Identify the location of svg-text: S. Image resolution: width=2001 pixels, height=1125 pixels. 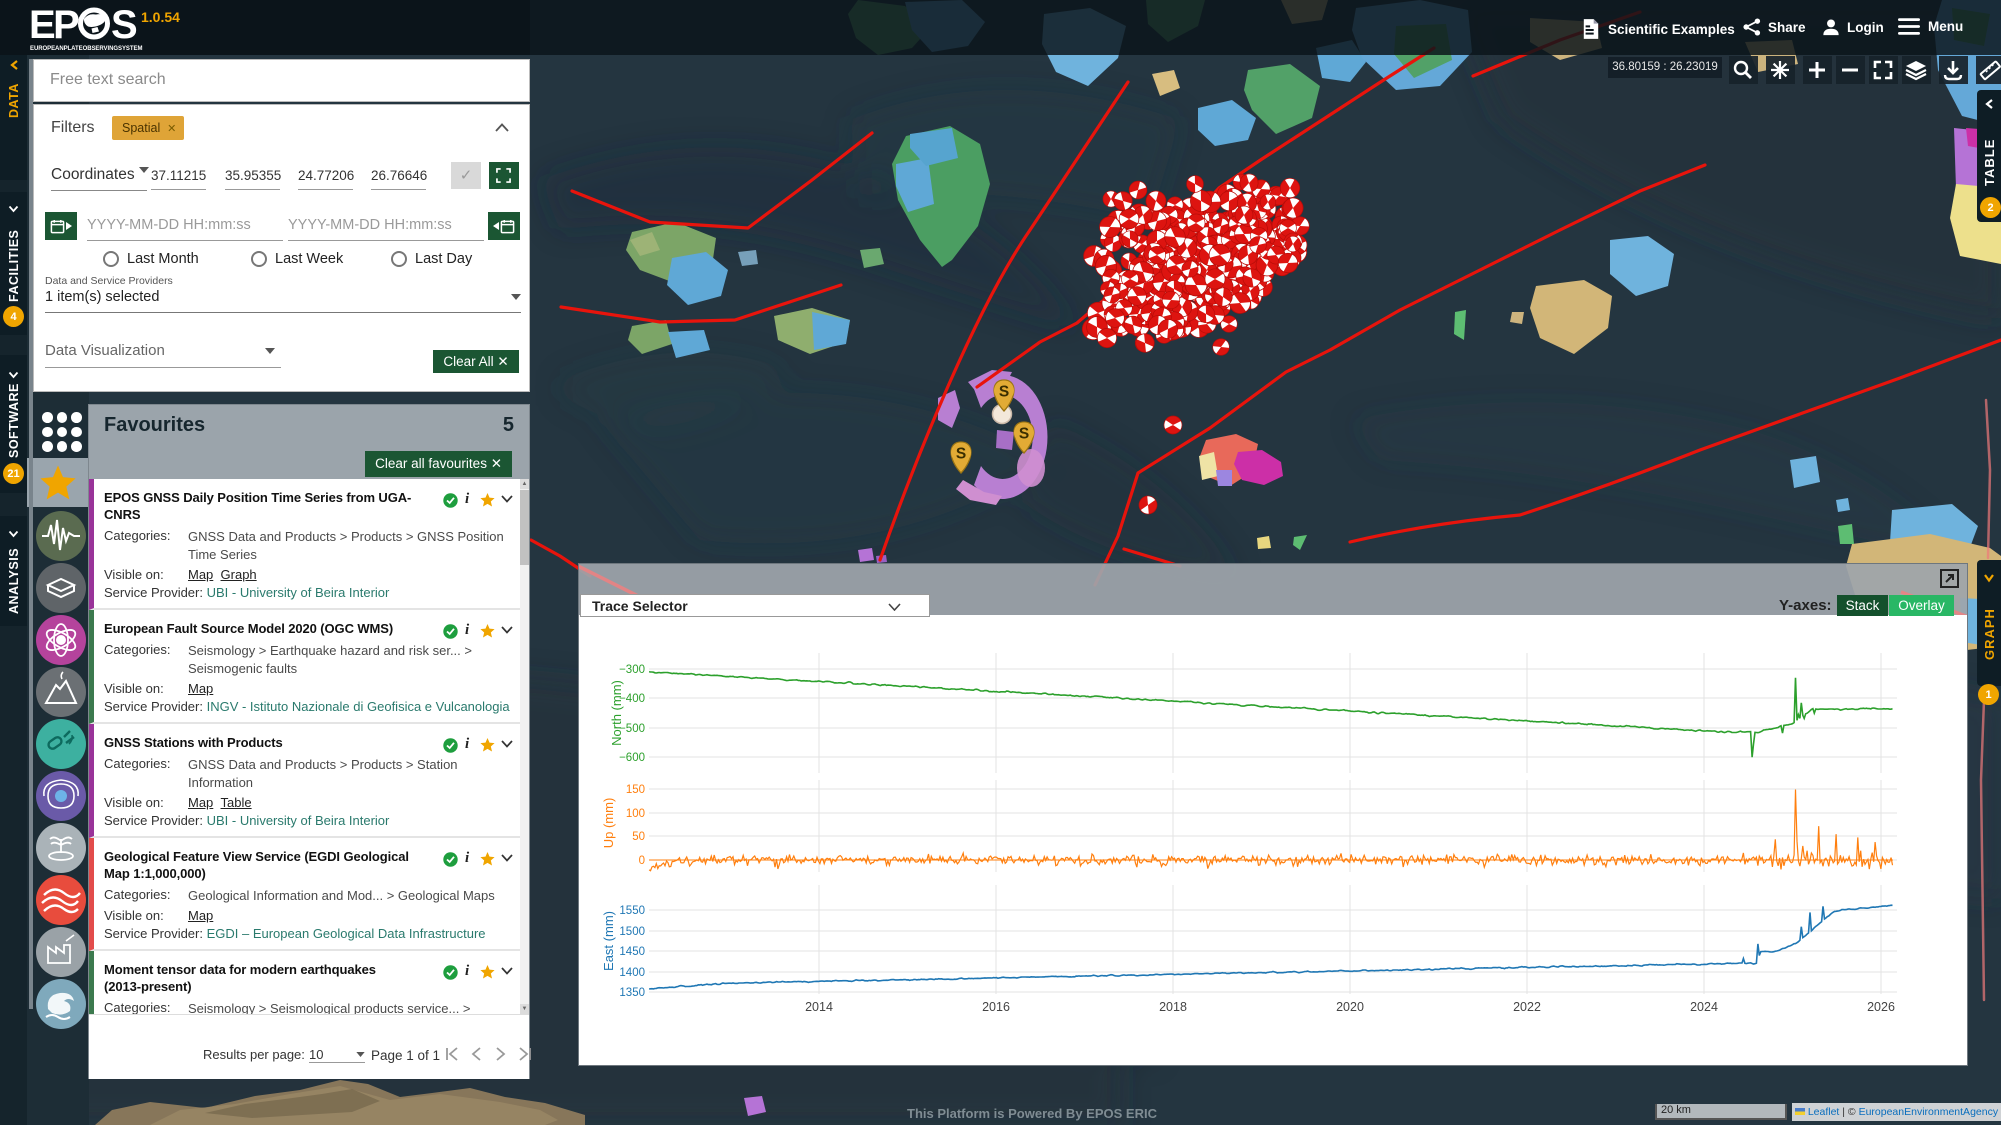
(124, 26).